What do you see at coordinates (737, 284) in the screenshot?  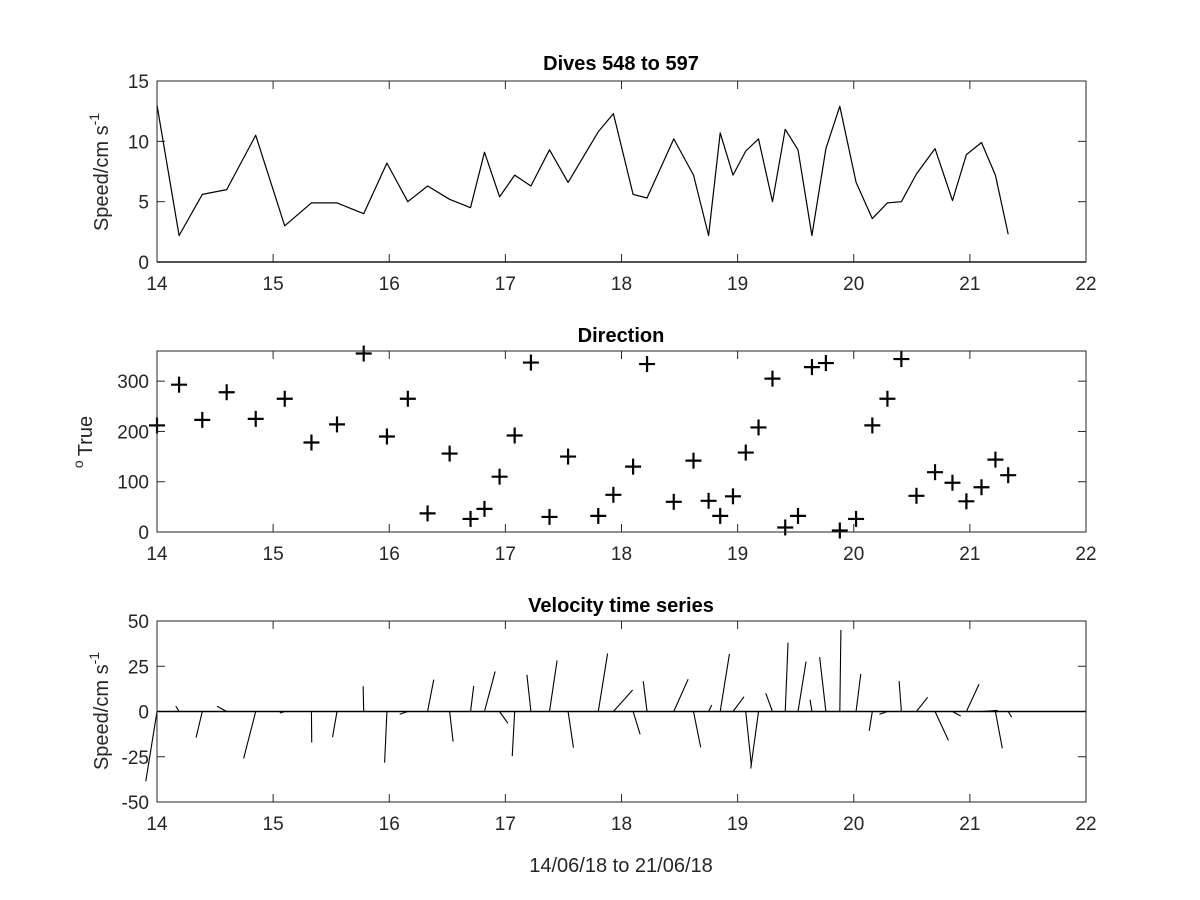 I see `x-tick-label: 19` at bounding box center [737, 284].